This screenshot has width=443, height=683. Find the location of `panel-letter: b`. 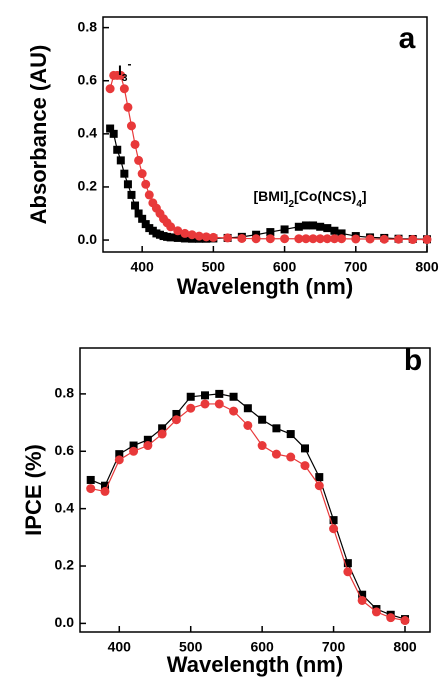

panel-letter: b is located at coordinates (413, 360).